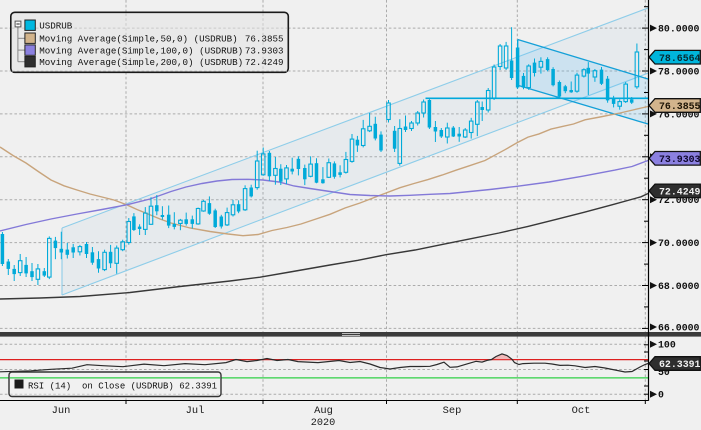  I want to click on svg-text:Moving Average(Simple,200,0) (: Moving Average(Simple,200,0) (USDRUB), so click(141, 62).